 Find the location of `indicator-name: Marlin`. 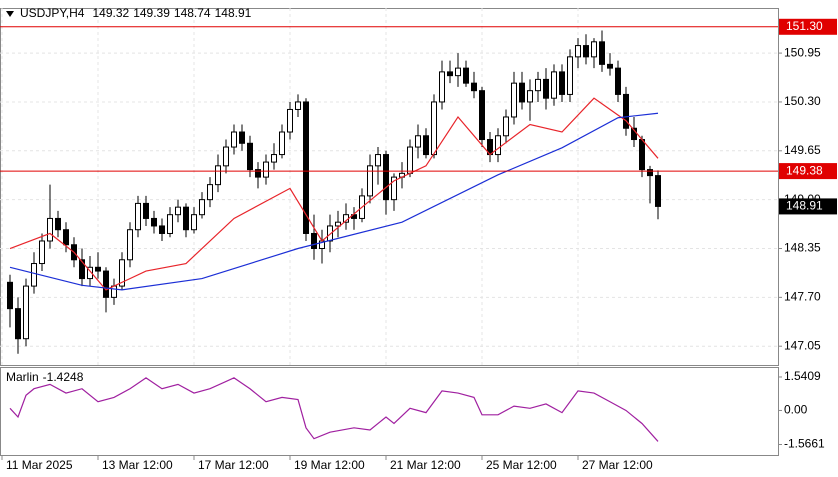

indicator-name: Marlin is located at coordinates (22, 377).